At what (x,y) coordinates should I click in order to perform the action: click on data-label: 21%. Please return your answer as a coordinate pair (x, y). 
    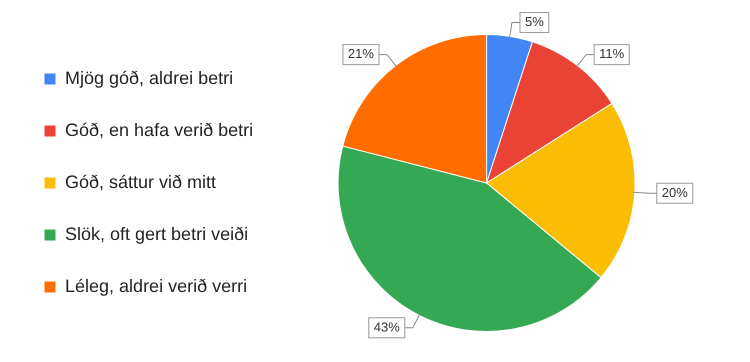
    Looking at the image, I should click on (361, 54).